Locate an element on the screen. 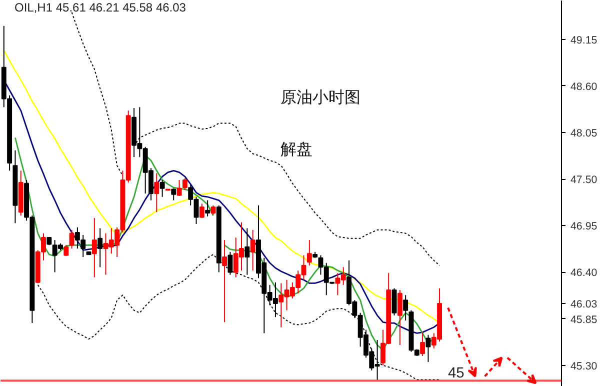  y-tick-label: 47.50 is located at coordinates (584, 180).